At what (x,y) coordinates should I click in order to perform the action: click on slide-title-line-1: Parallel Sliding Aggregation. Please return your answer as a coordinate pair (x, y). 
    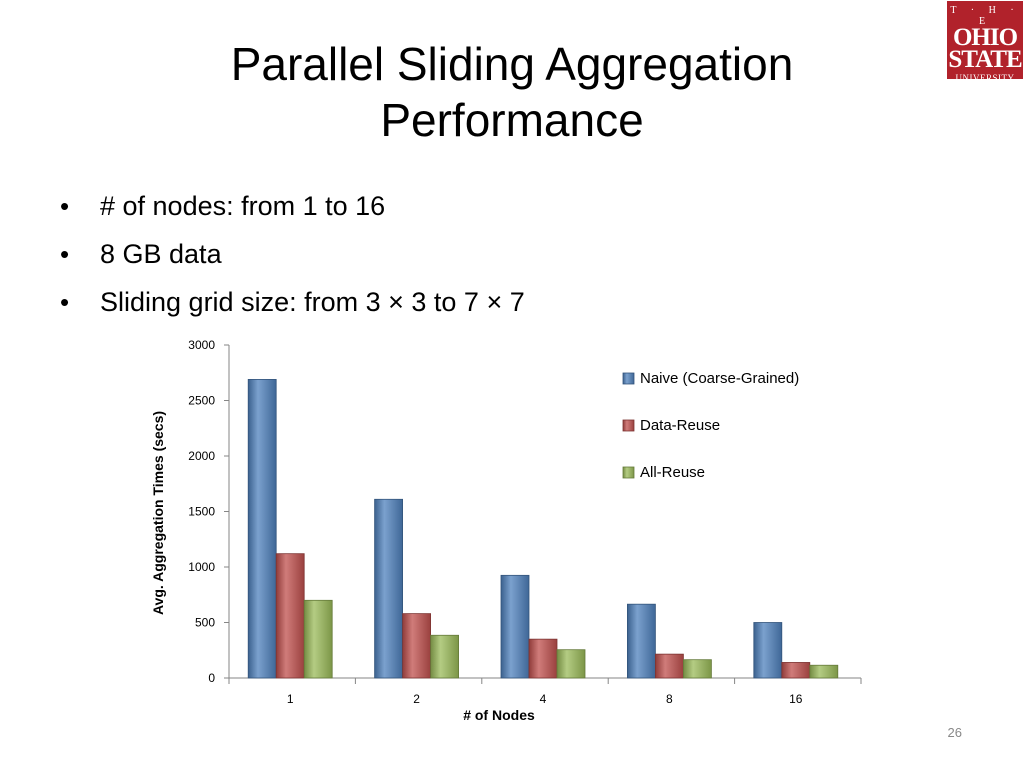
    Looking at the image, I should click on (512, 64).